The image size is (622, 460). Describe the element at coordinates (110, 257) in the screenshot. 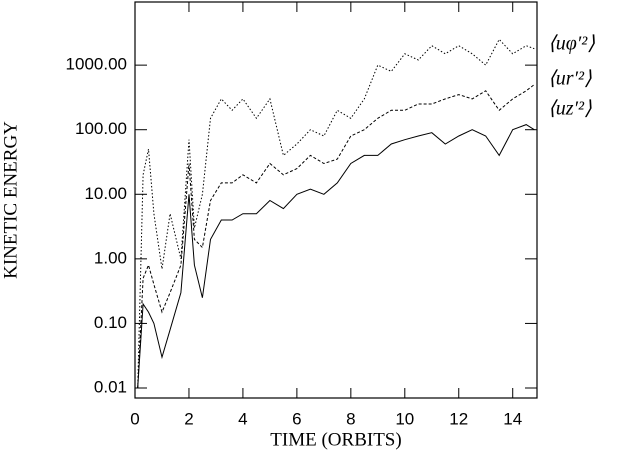

I see `y-tick-label: 1.00` at that location.